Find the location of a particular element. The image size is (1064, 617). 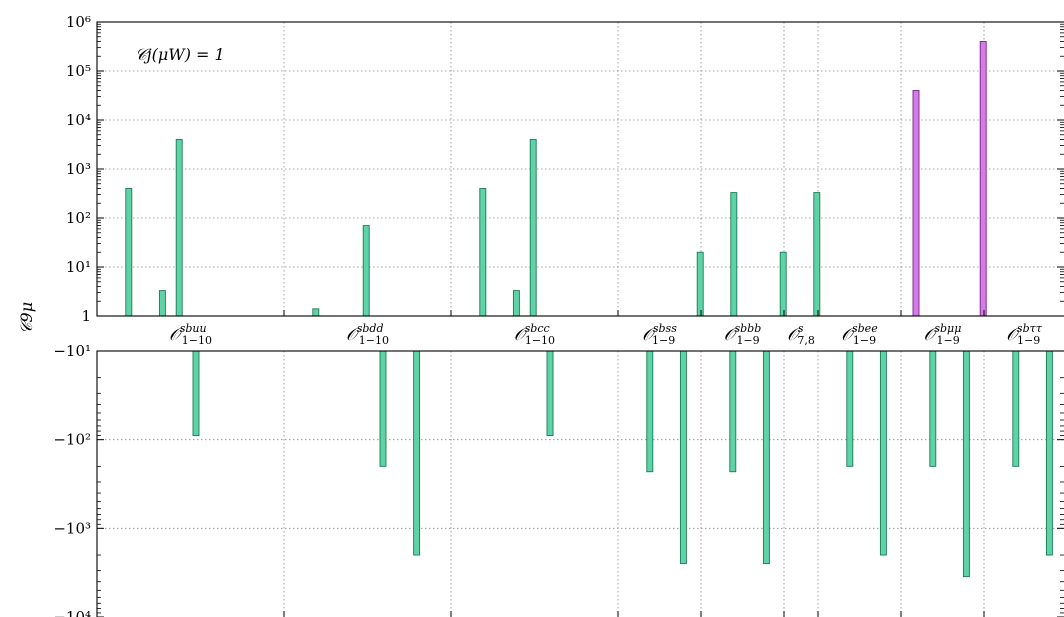

group-label-2: 𝒪sbdd 1−10 is located at coordinates (367, 334).